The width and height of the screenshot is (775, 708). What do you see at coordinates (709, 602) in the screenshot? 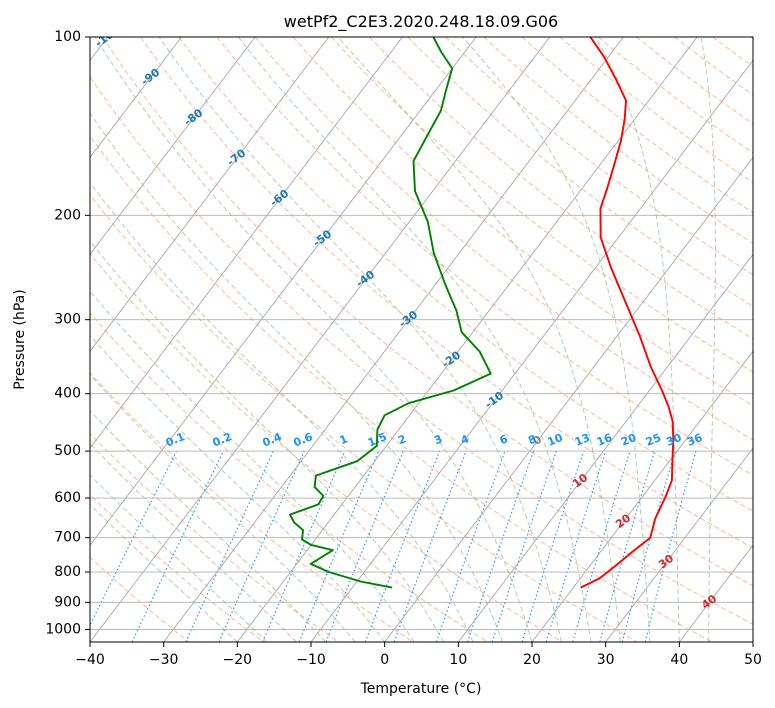
I see `isotherm-label: 40` at bounding box center [709, 602].